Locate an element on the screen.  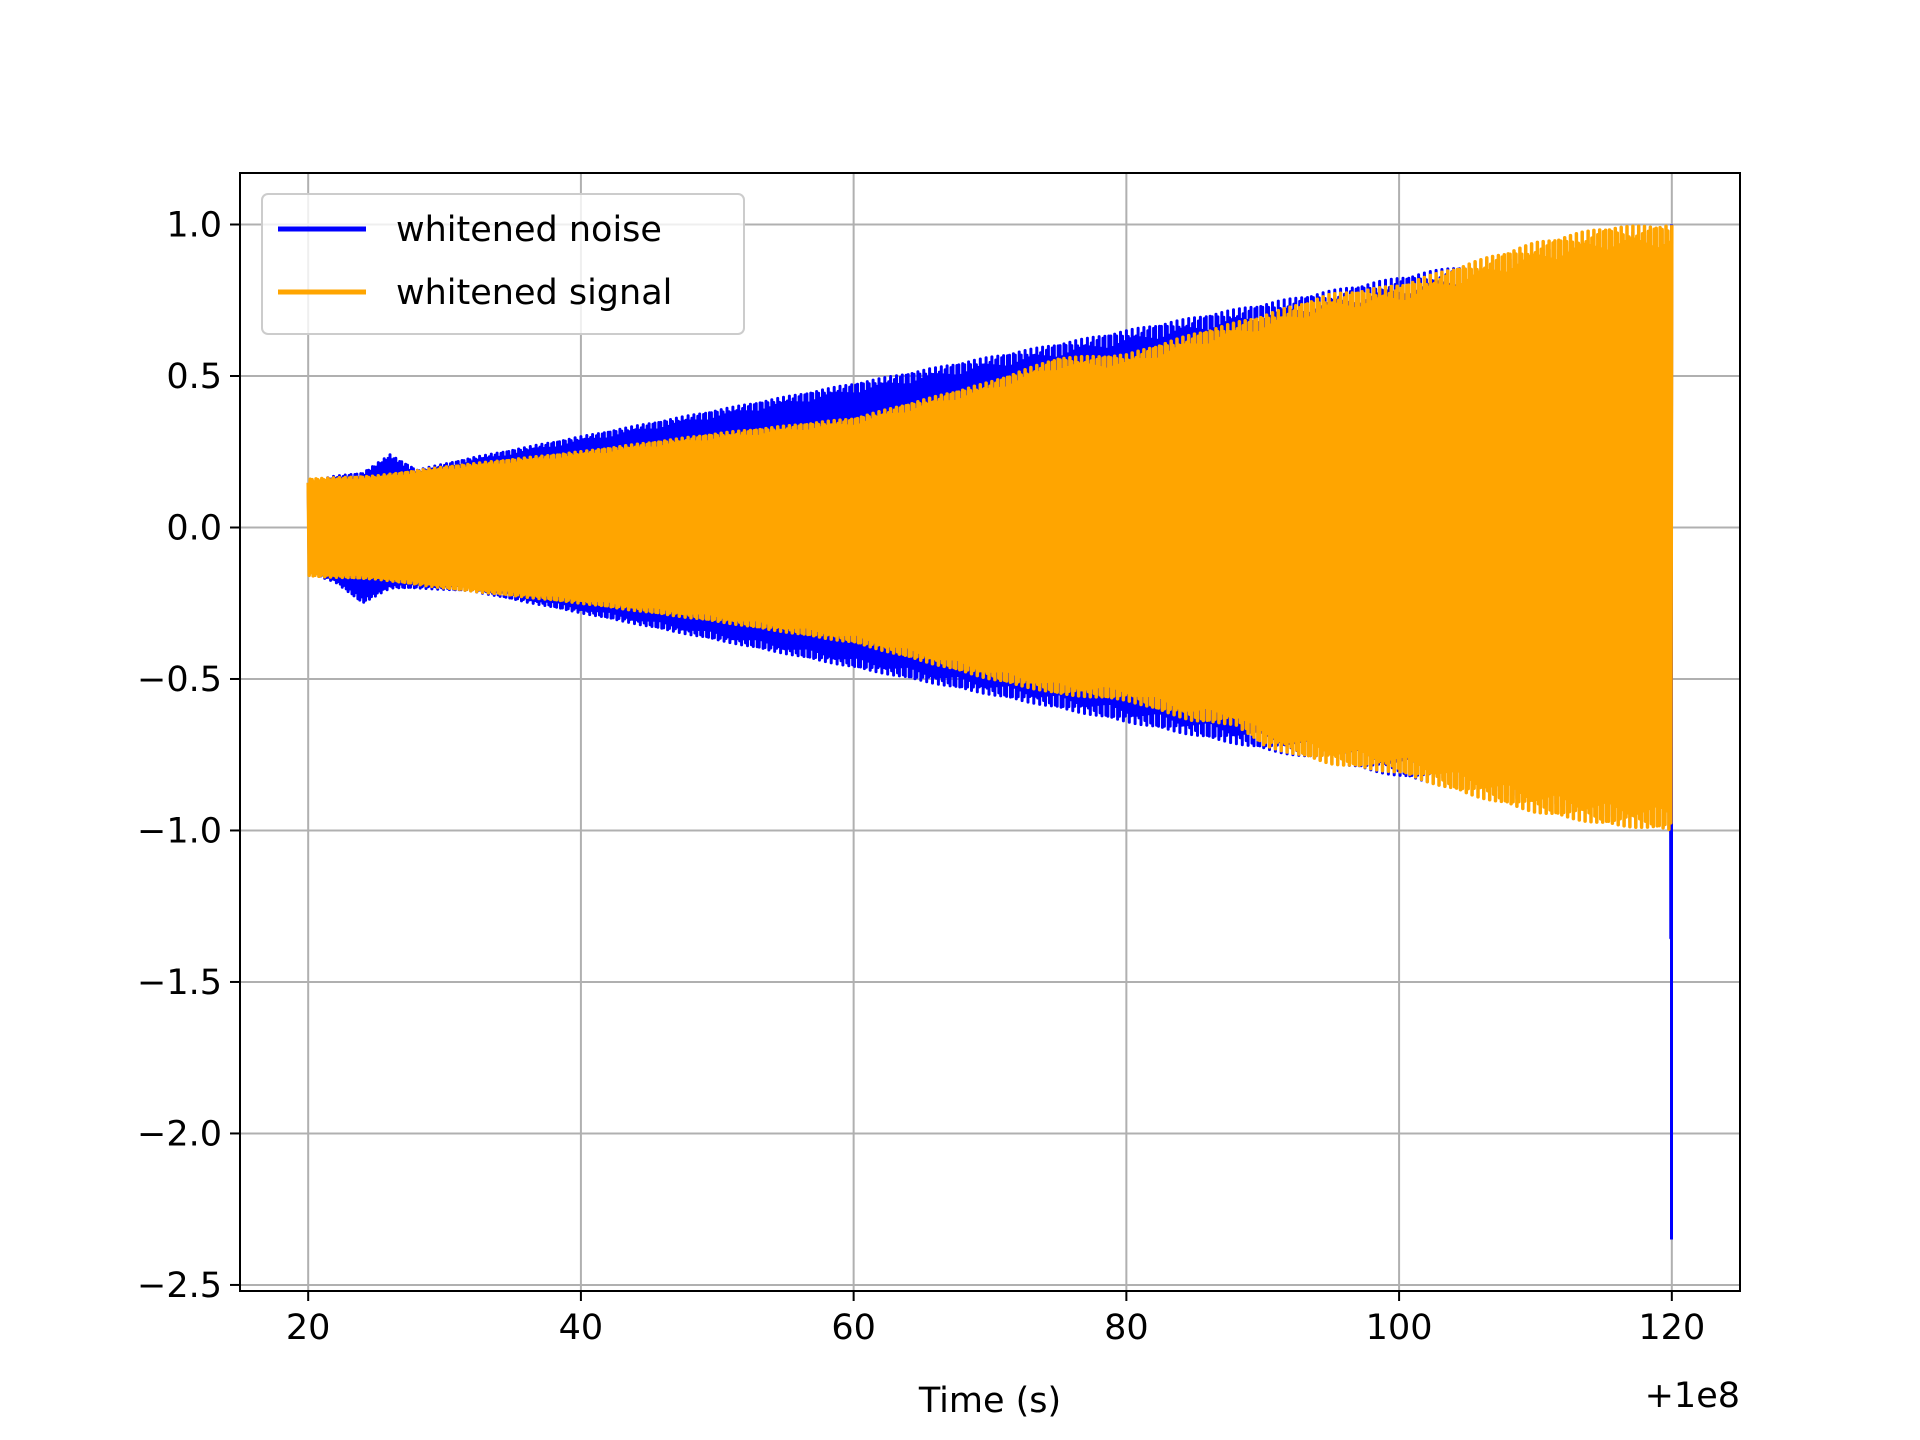
x-tick-label: 80 is located at coordinates (1126, 1328).